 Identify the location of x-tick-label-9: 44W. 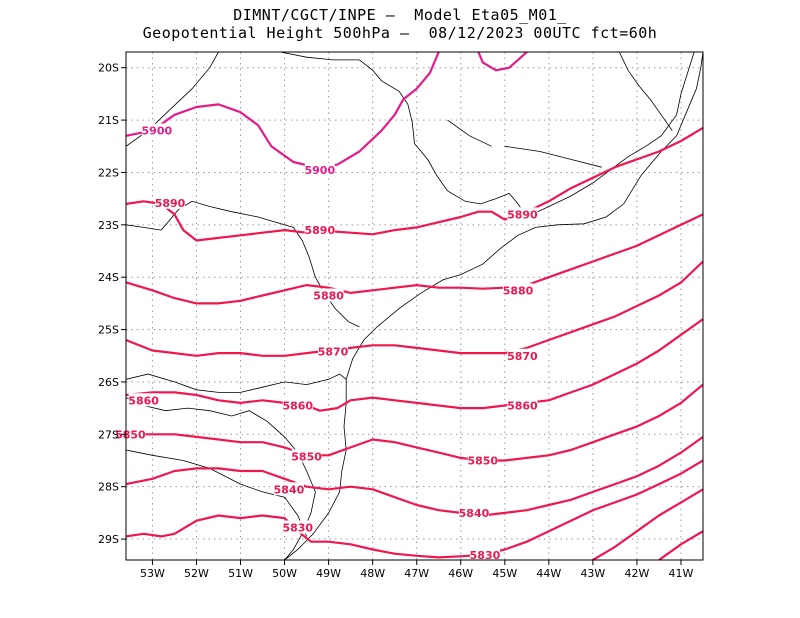
(548, 573).